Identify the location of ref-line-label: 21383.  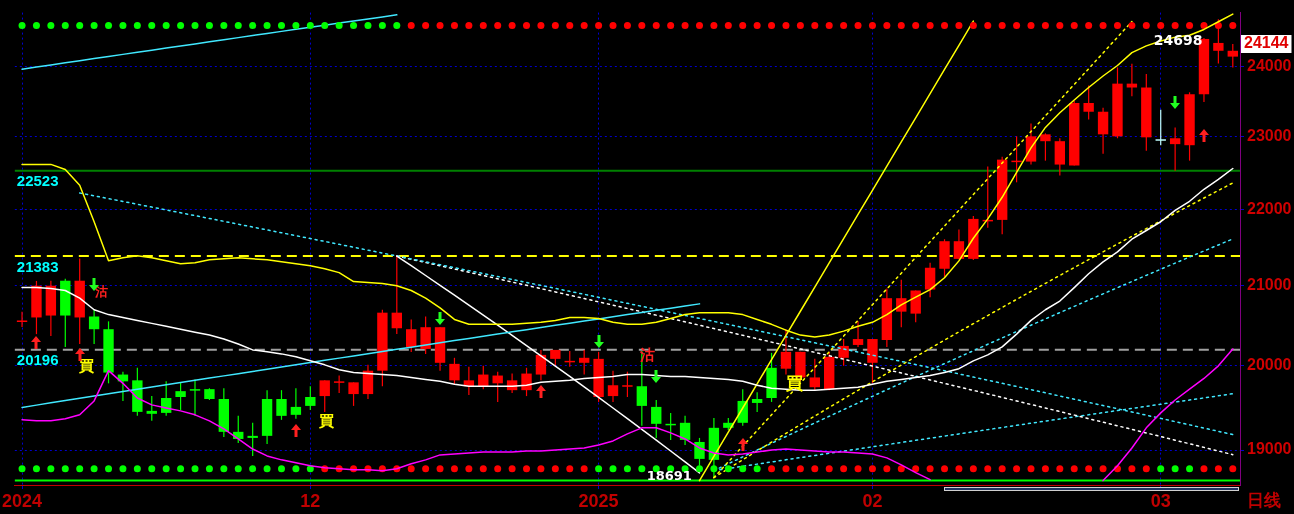
(37, 266).